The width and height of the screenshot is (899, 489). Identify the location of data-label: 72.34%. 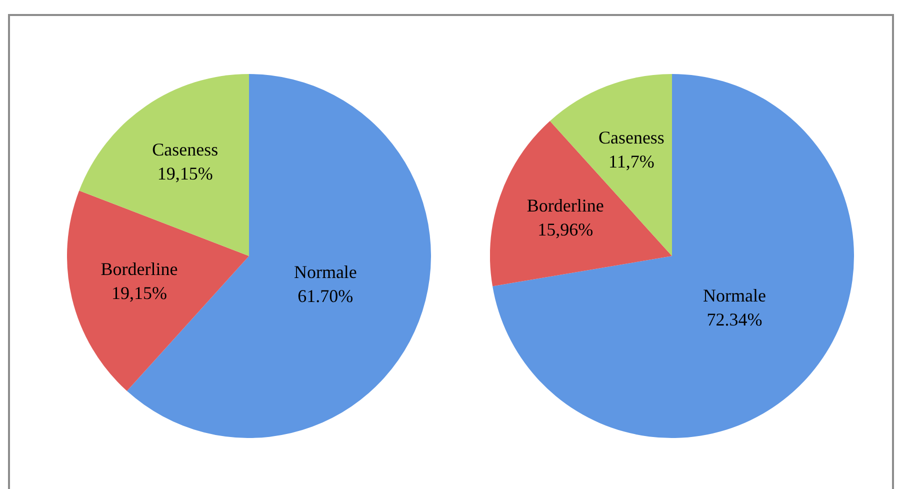
(734, 320).